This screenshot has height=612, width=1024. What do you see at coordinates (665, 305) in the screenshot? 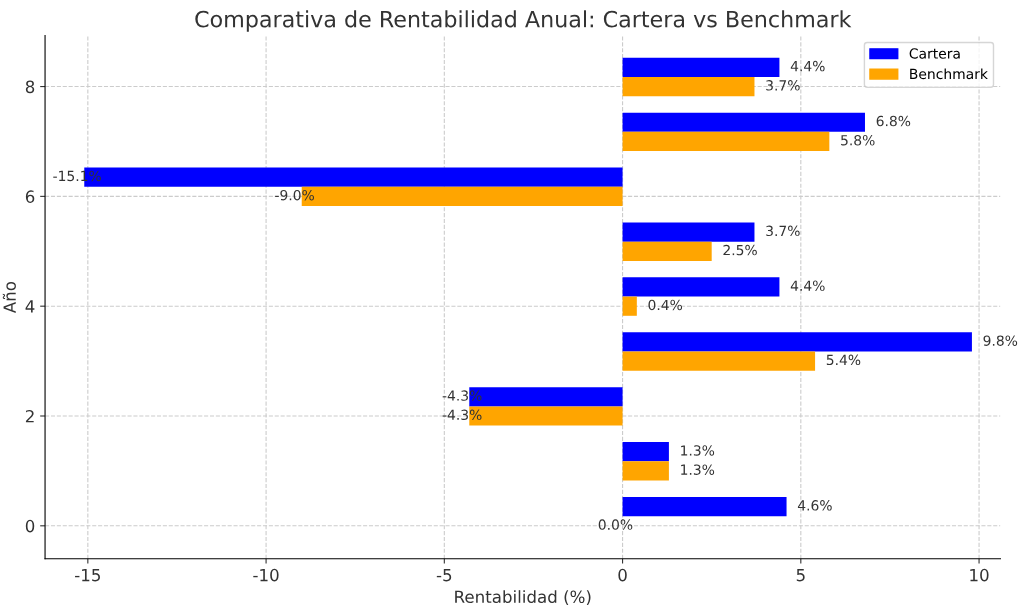
I see `data-label: 0.4%` at bounding box center [665, 305].